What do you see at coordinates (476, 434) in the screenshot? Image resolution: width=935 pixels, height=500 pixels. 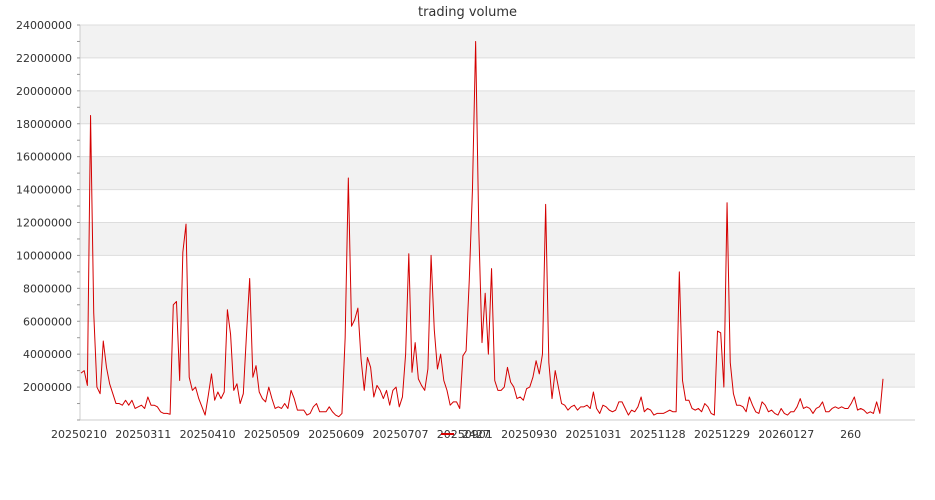 I see `legend-label: 2427` at bounding box center [476, 434].